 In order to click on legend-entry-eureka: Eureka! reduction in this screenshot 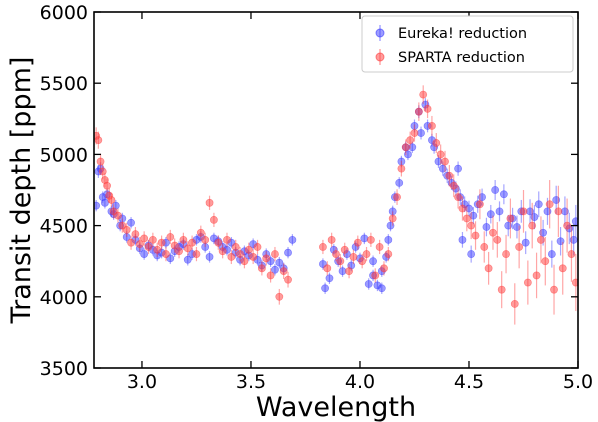, I will do `click(451, 33)`.